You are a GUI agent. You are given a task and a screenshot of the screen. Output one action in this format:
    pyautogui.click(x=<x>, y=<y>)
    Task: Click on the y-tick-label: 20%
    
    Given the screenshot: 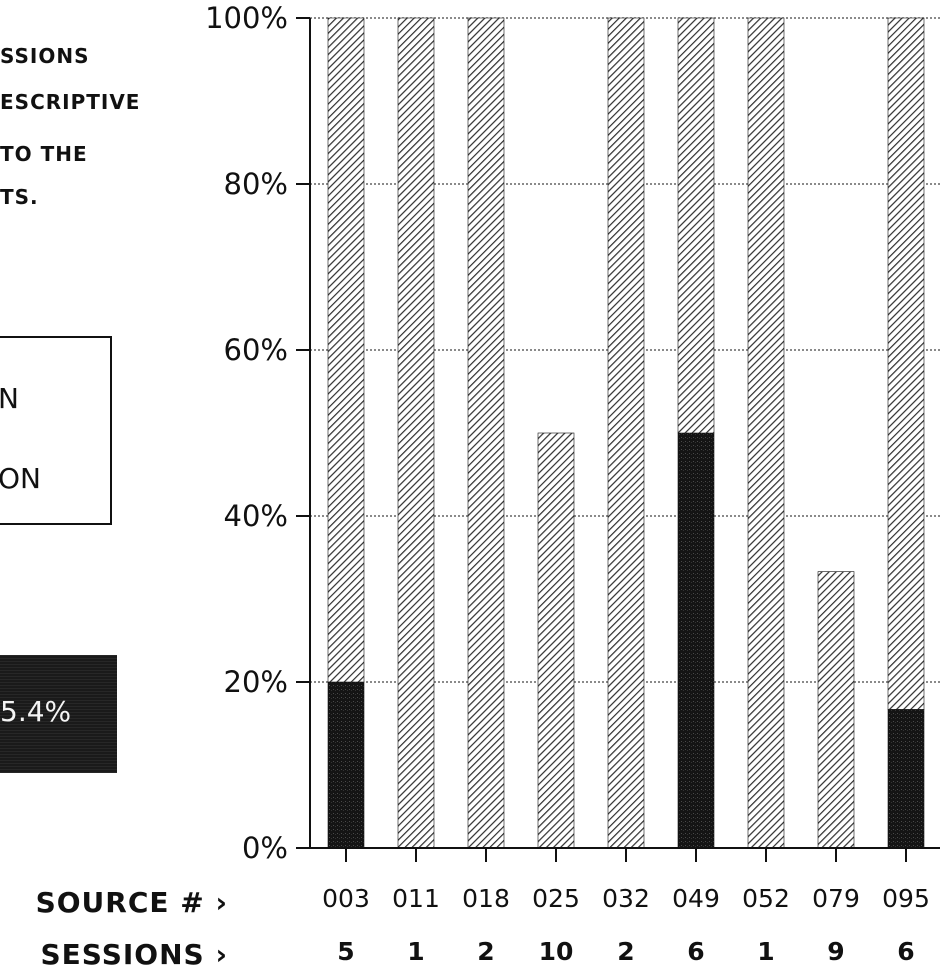 What is the action you would take?
    pyautogui.click(x=256, y=682)
    